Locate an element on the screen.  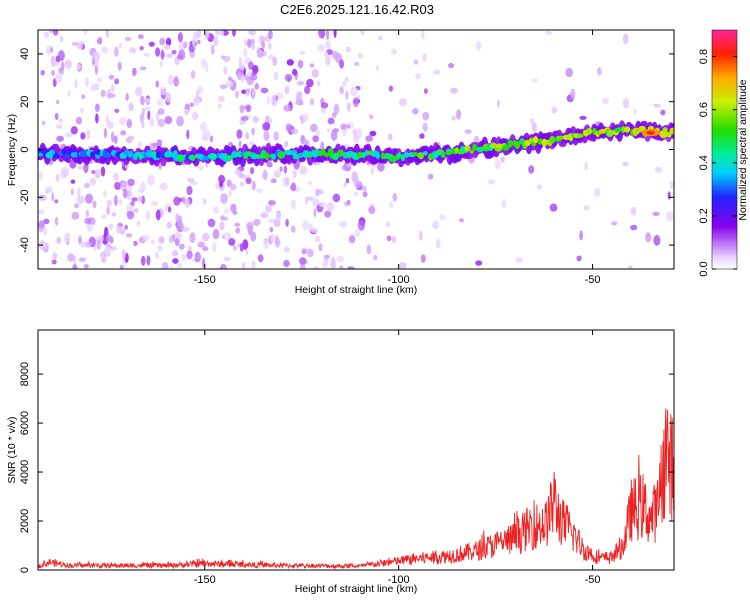
x-tick-label: -50 is located at coordinates (593, 280).